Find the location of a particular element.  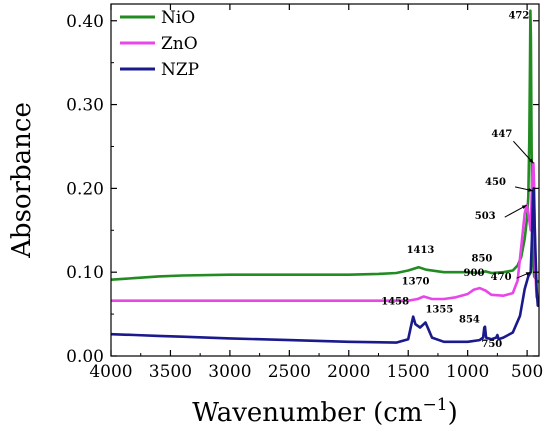

x-tick-label: 4000 is located at coordinates (110, 372).